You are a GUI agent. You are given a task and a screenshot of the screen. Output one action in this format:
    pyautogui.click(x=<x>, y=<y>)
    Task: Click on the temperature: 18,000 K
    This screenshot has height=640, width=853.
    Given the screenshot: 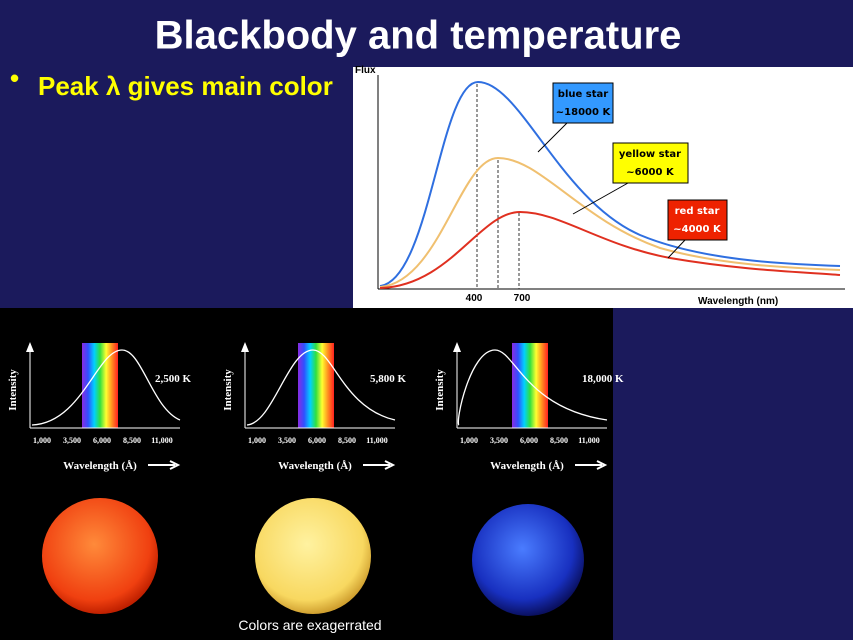 What is the action you would take?
    pyautogui.click(x=603, y=379)
    